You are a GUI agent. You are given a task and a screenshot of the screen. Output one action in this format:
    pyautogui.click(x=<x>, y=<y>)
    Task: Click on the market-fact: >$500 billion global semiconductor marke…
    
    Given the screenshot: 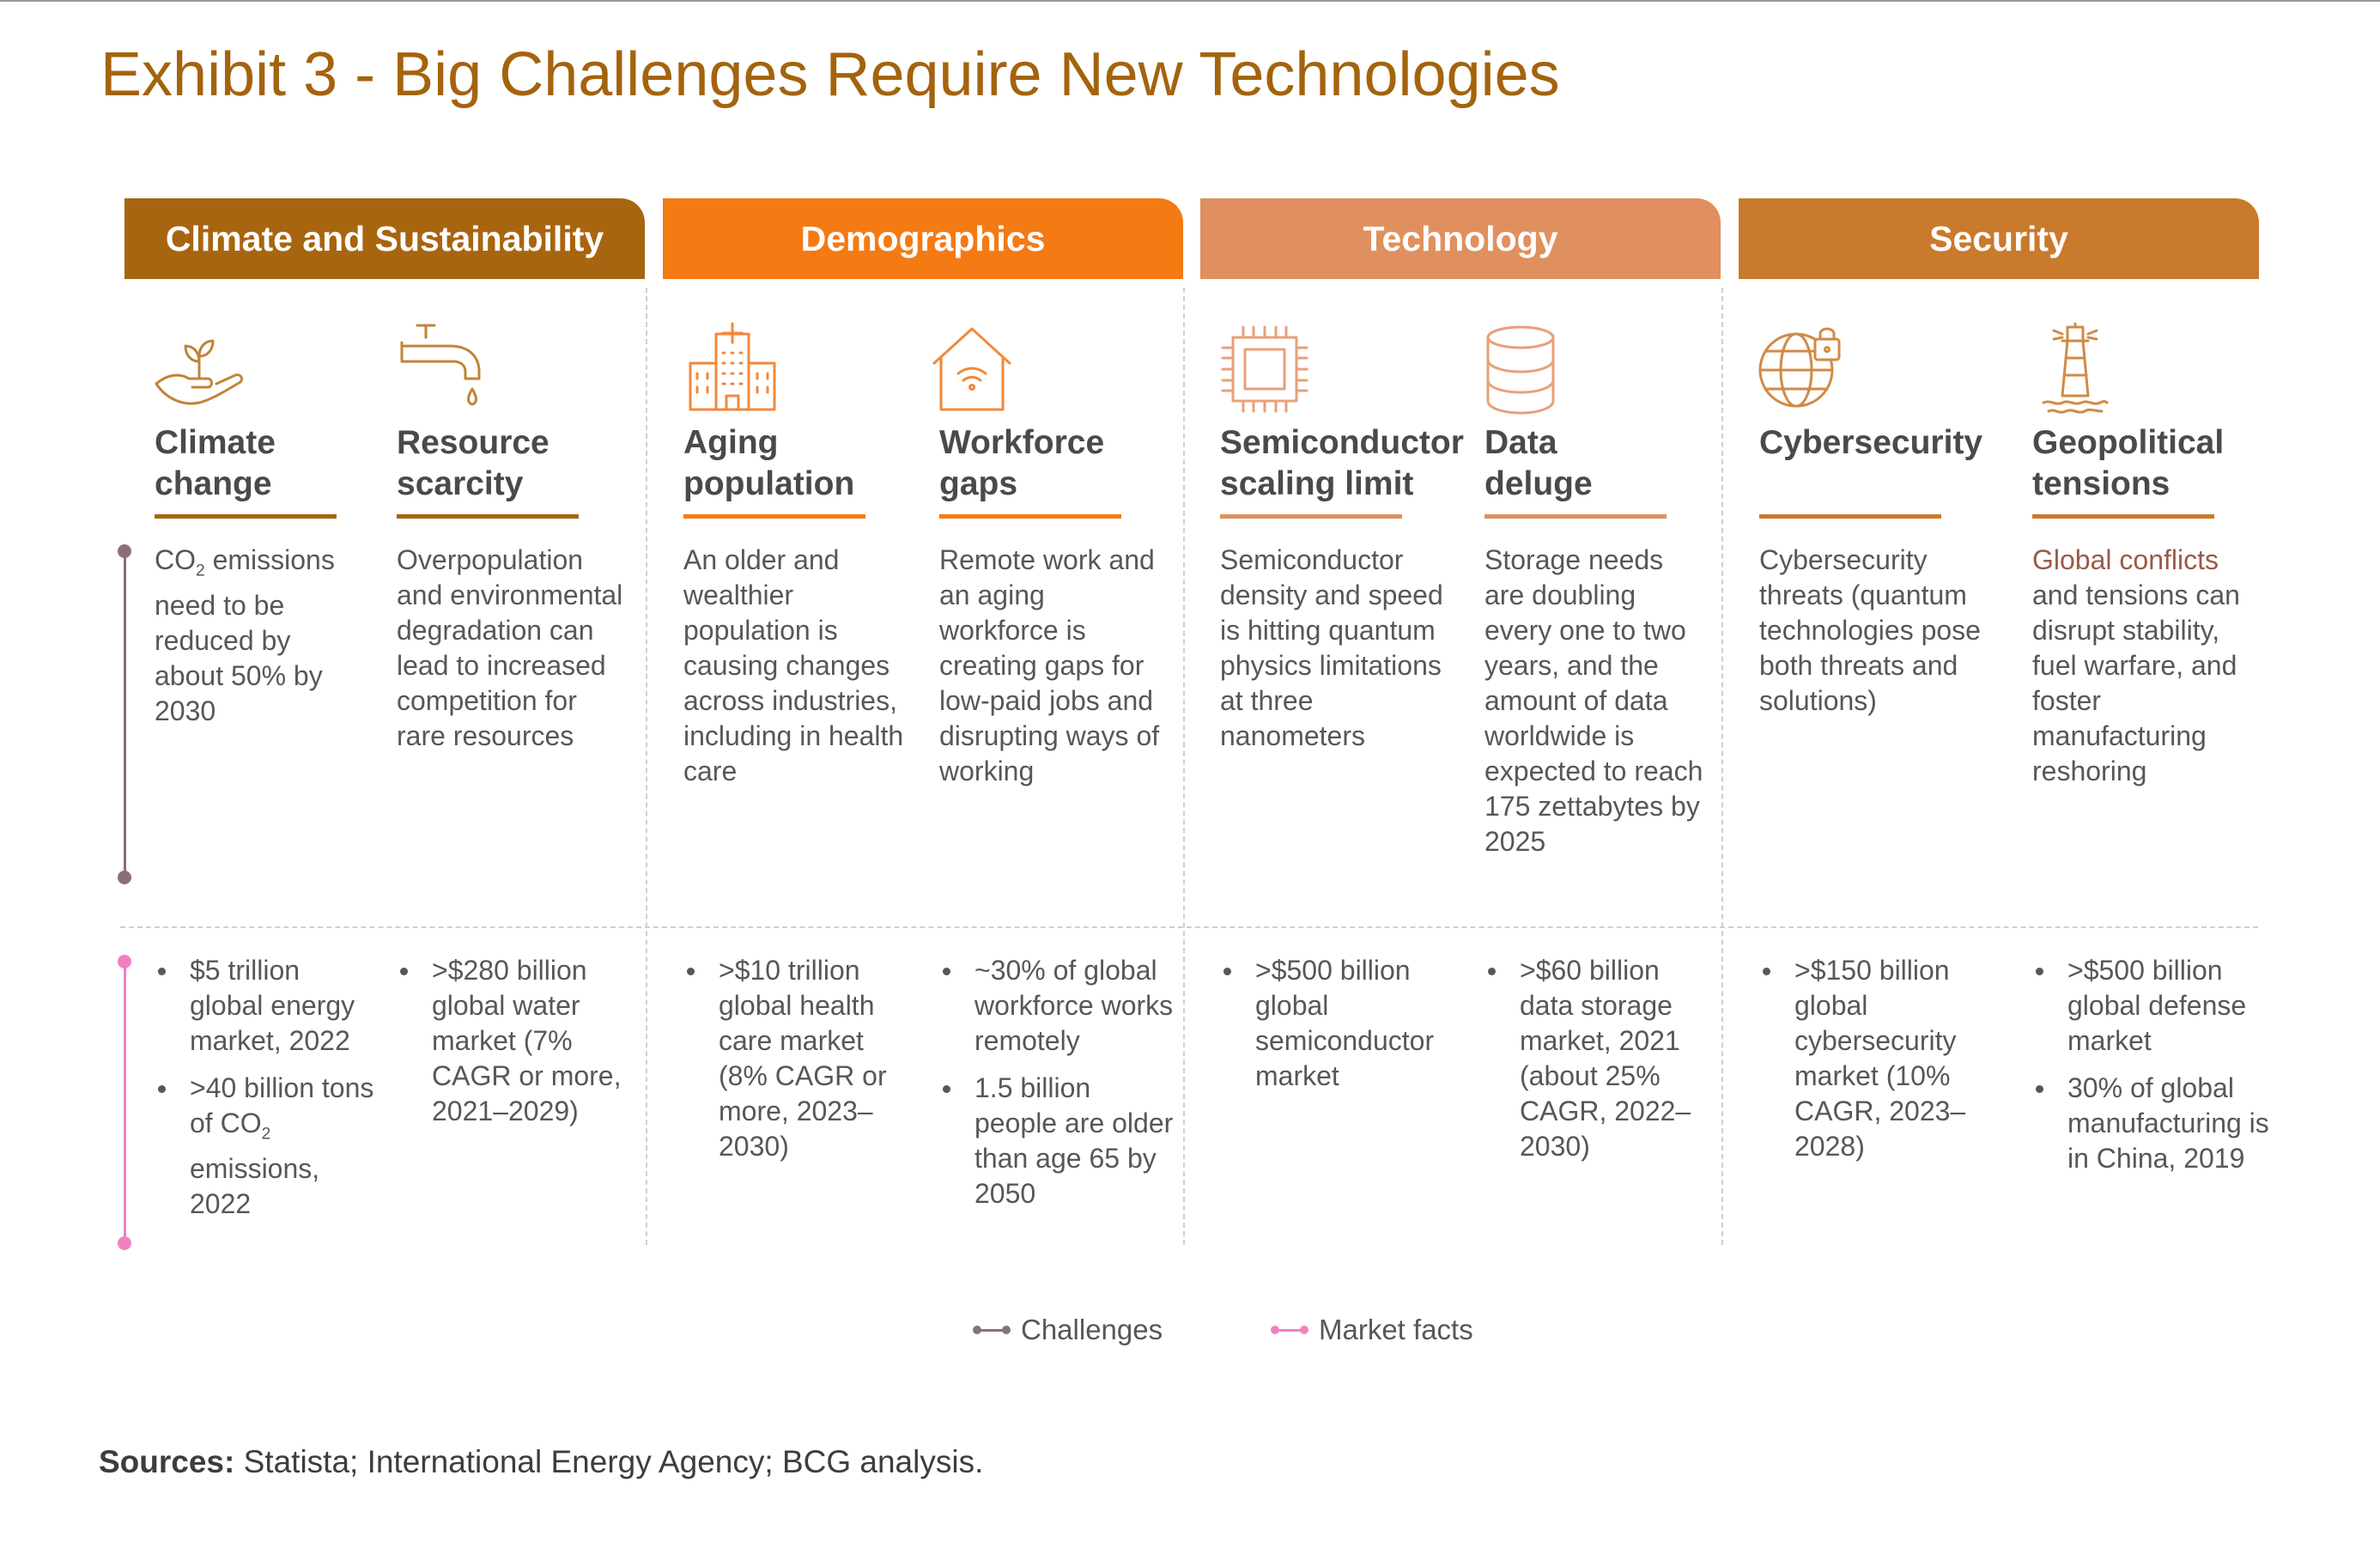 What is the action you would take?
    pyautogui.click(x=1340, y=1024)
    